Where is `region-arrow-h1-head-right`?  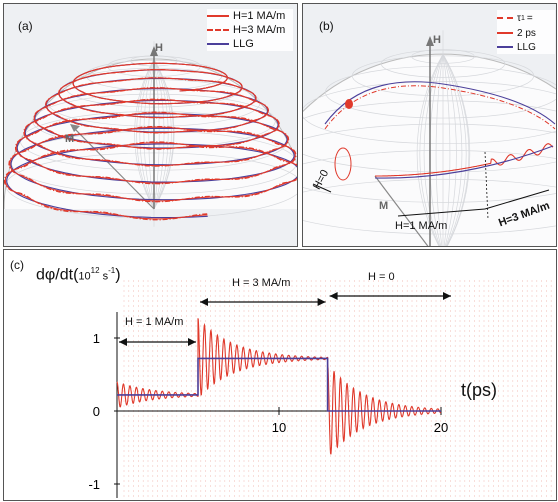 region-arrow-h1-head-right is located at coordinates (192, 342).